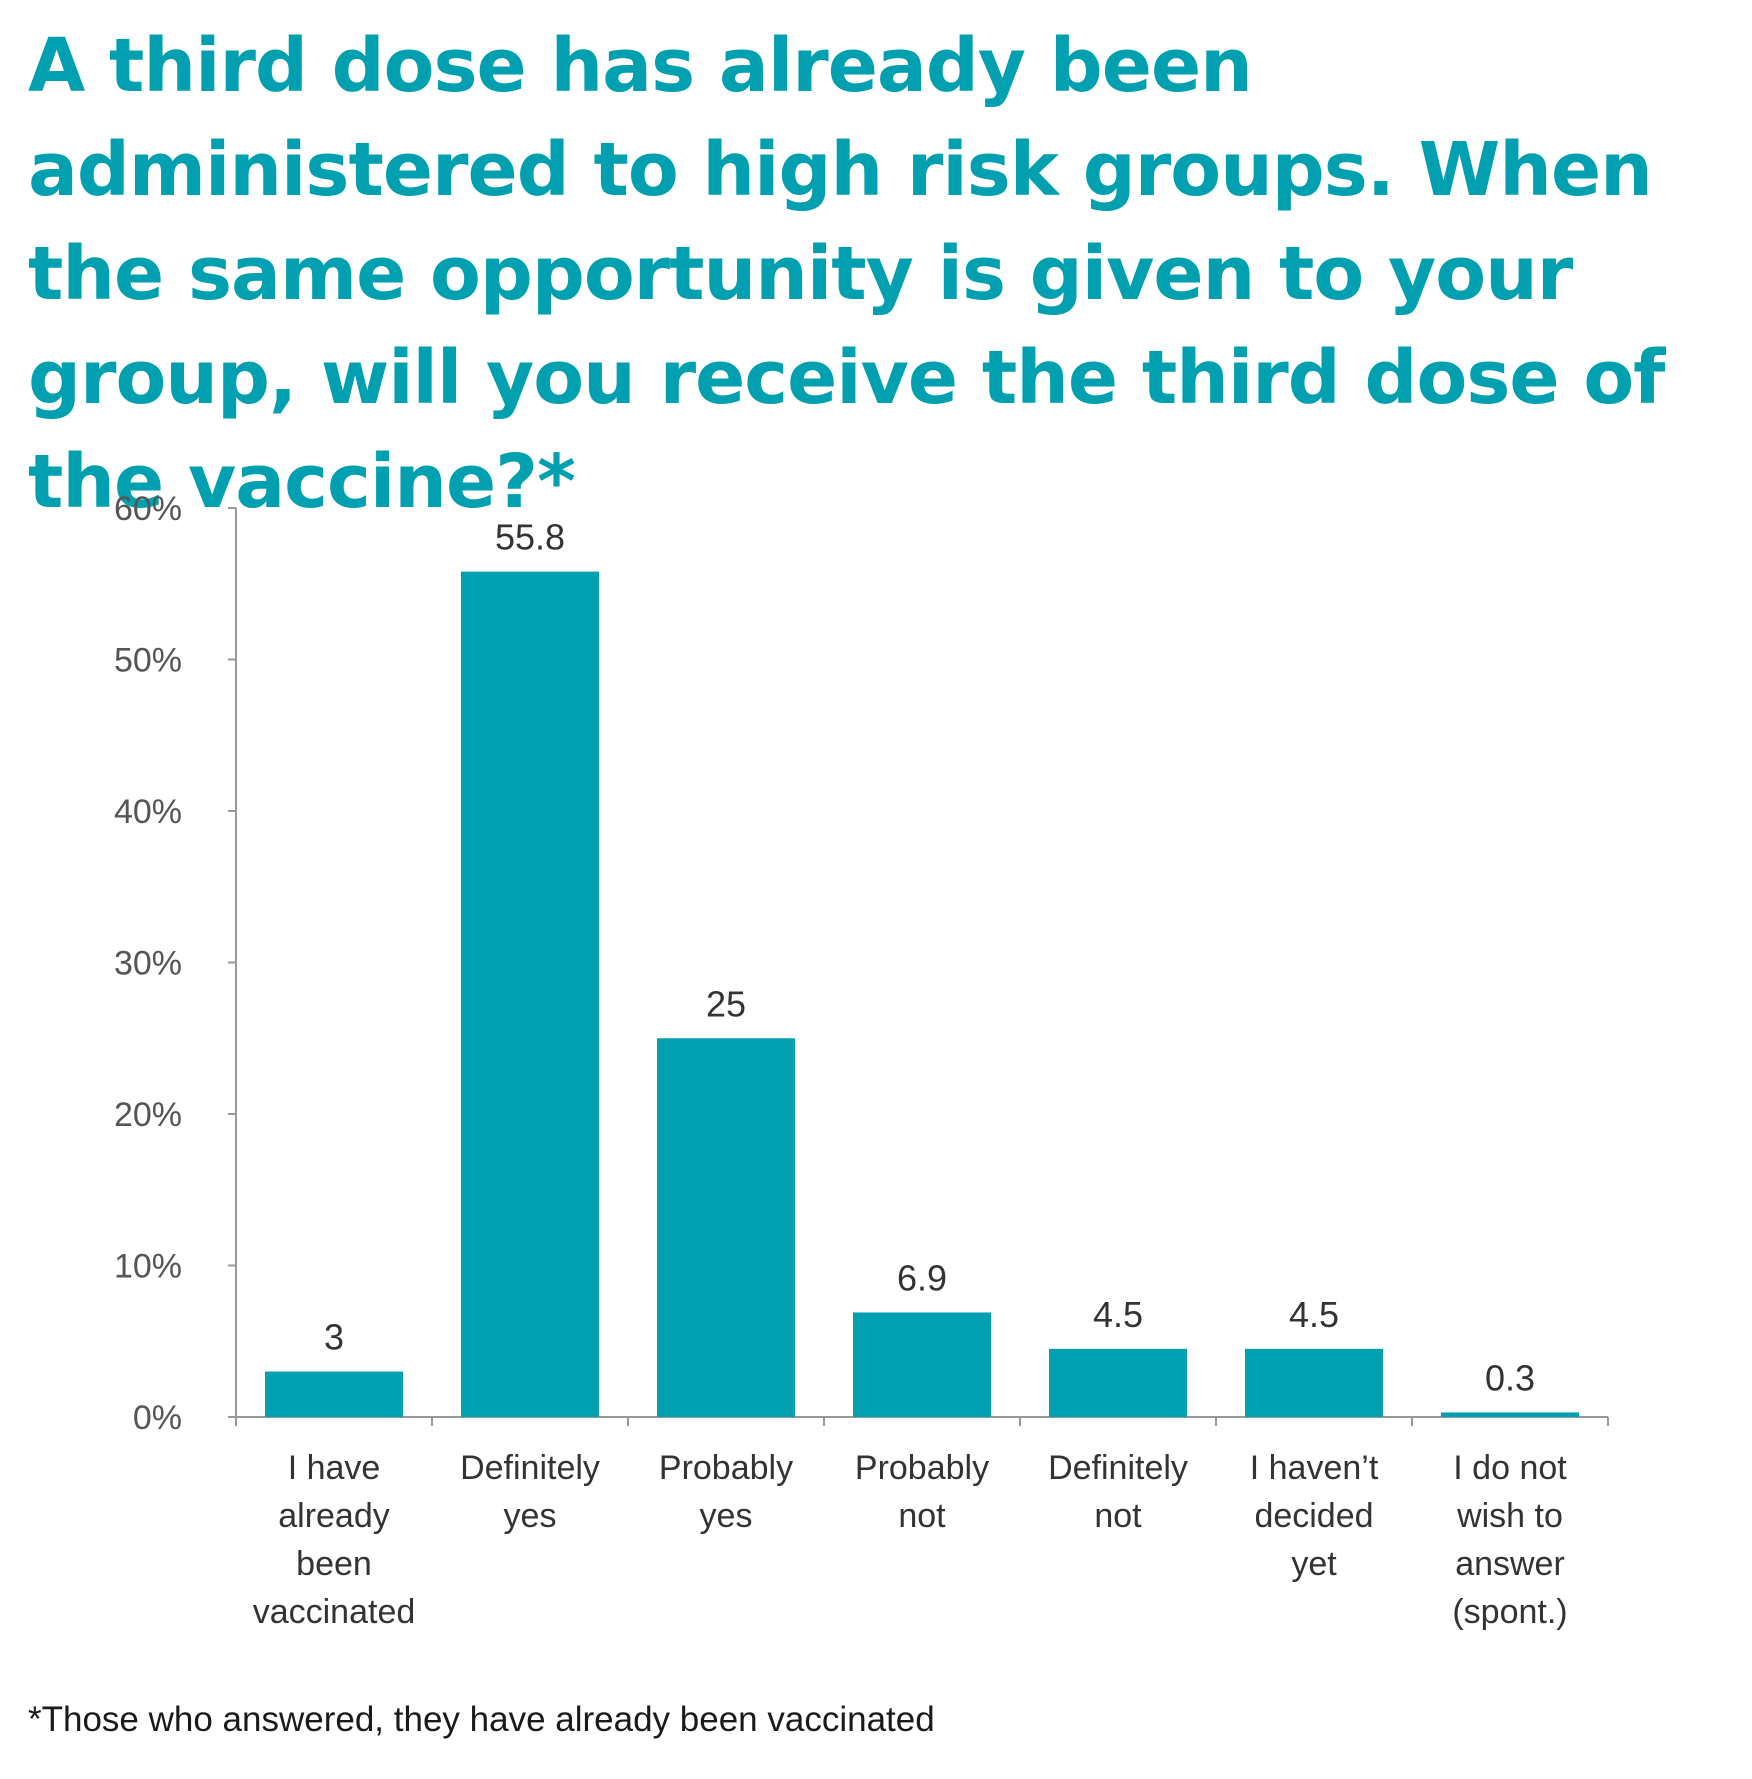 This screenshot has height=1779, width=1752. What do you see at coordinates (1314, 1564) in the screenshot?
I see `category-label-line: yet` at bounding box center [1314, 1564].